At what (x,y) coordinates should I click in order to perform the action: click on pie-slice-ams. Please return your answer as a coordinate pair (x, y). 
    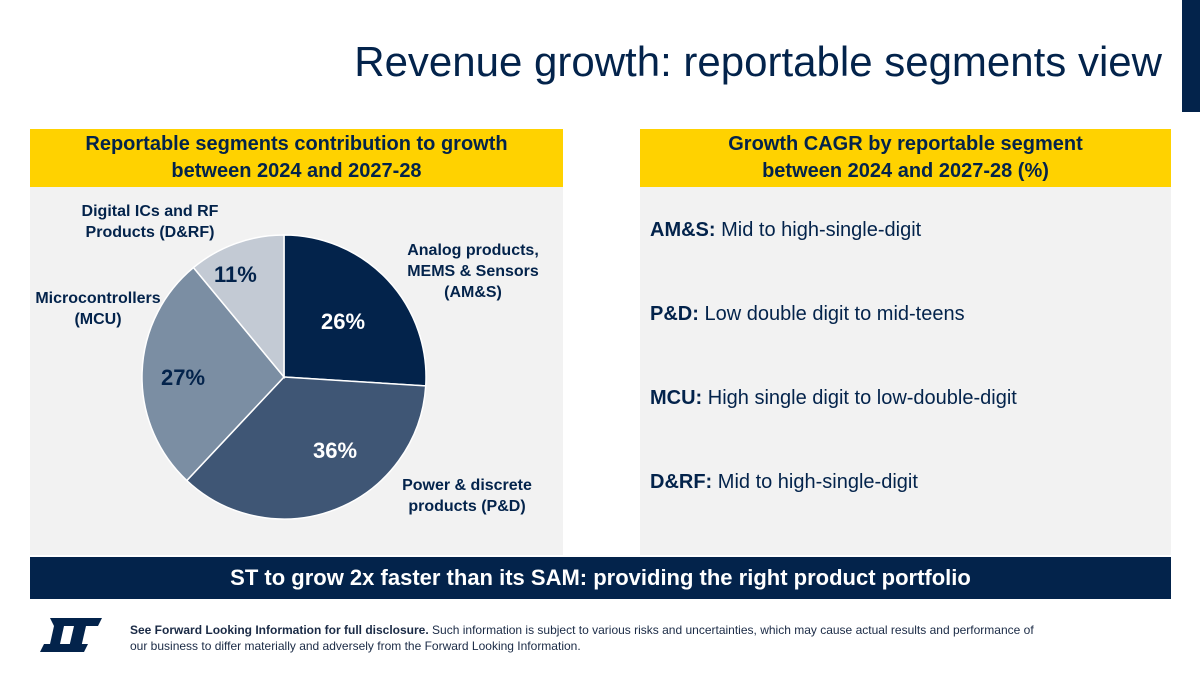
    Looking at the image, I should click on (355, 310).